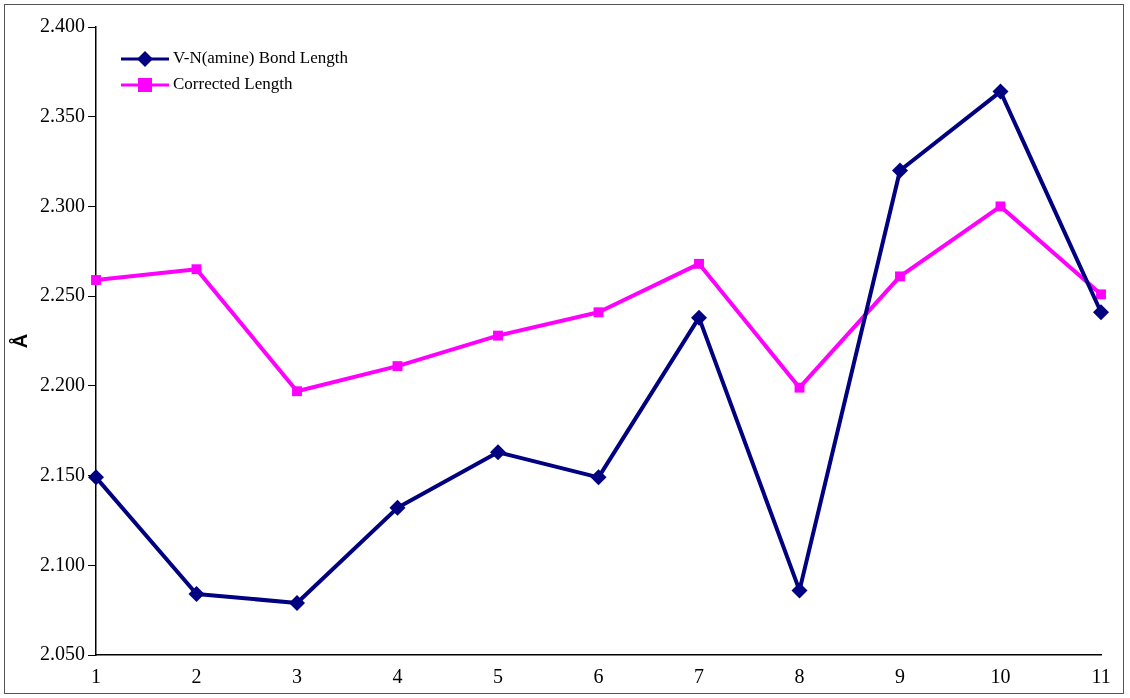  Describe the element at coordinates (261, 58) in the screenshot. I see `legend-label: V-N(amine) Bond Length` at that location.